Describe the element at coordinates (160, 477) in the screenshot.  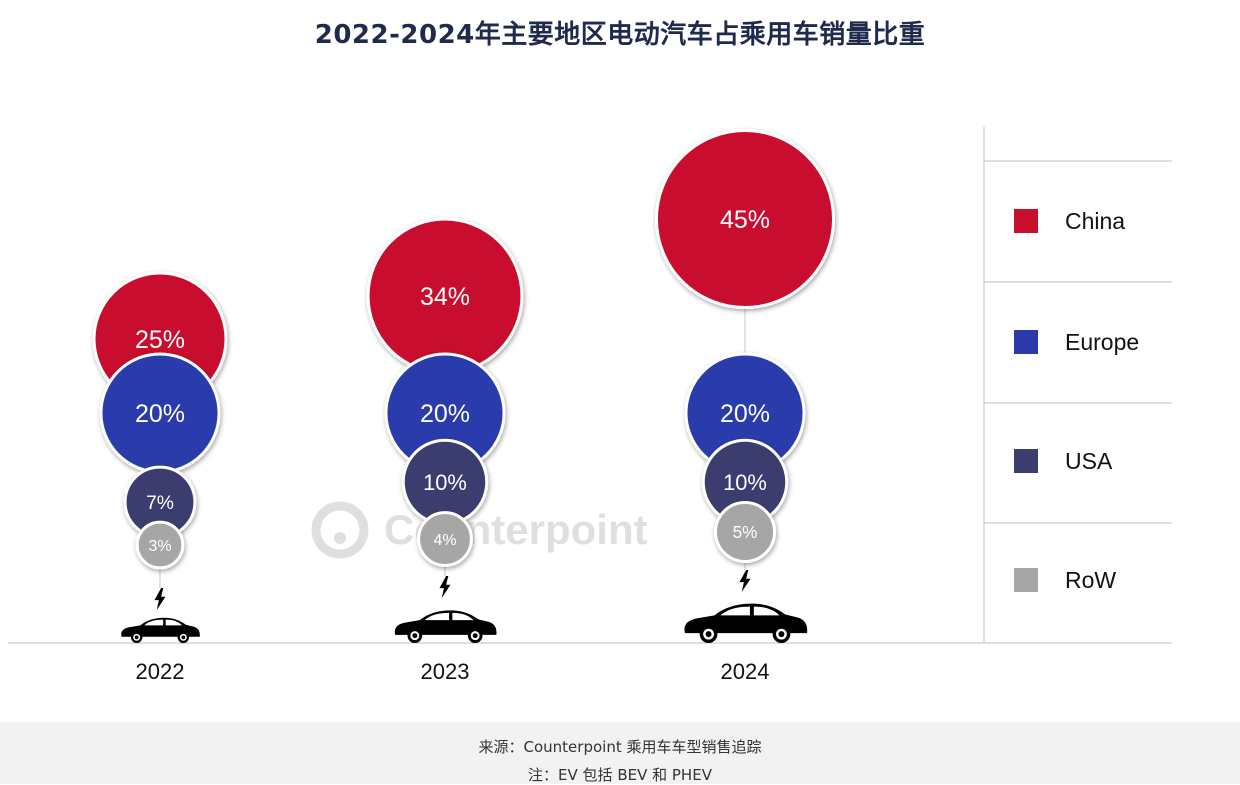
I see `year-column-2022: 25% 20% 7% 3% 2022` at that location.